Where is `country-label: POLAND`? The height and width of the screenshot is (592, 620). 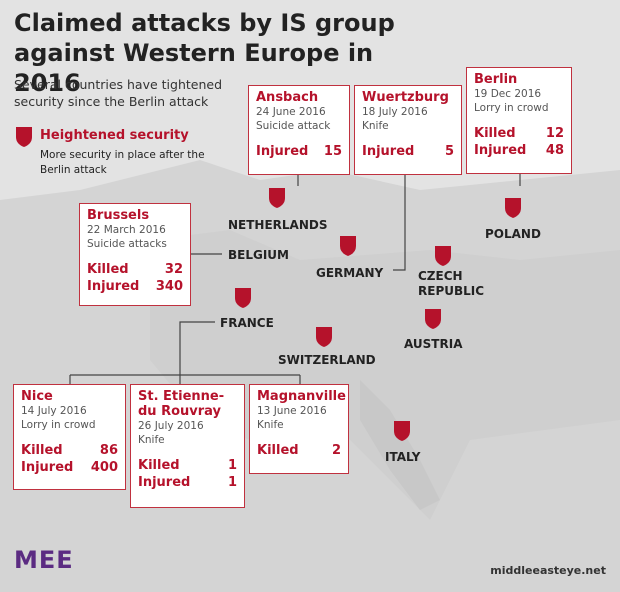 country-label: POLAND is located at coordinates (513, 234).